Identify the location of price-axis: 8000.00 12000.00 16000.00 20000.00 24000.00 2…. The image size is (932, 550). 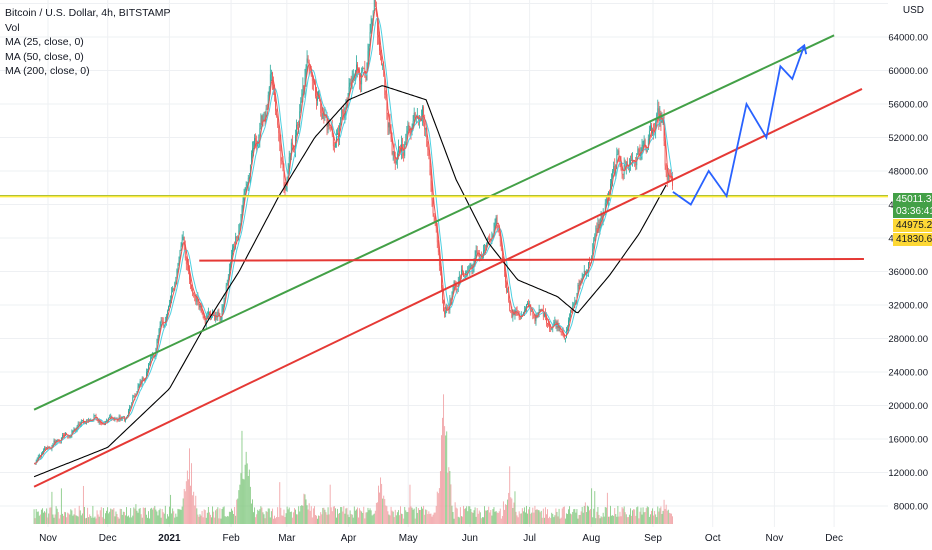
(910, 275).